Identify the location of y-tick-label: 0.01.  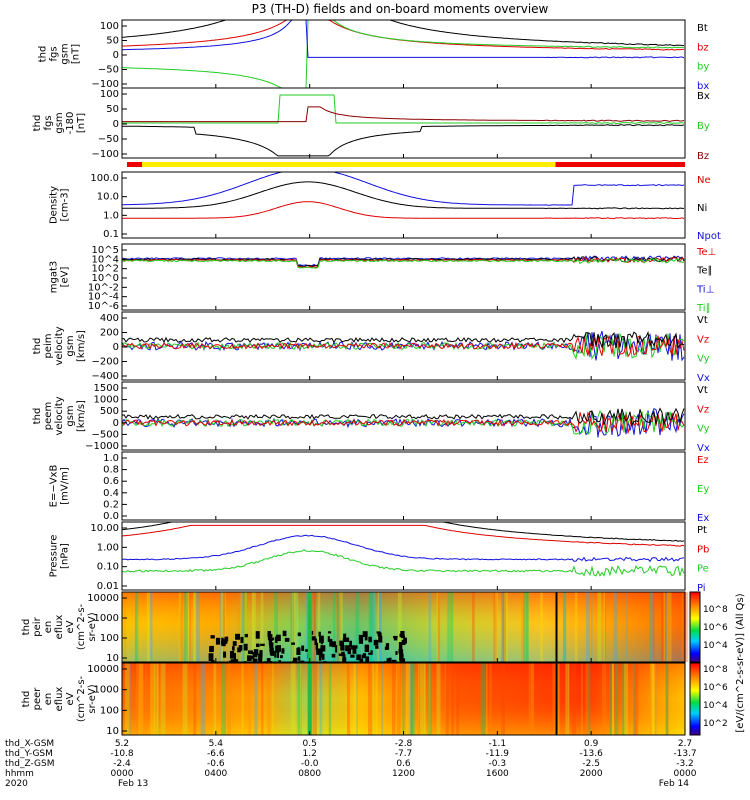
(108, 586).